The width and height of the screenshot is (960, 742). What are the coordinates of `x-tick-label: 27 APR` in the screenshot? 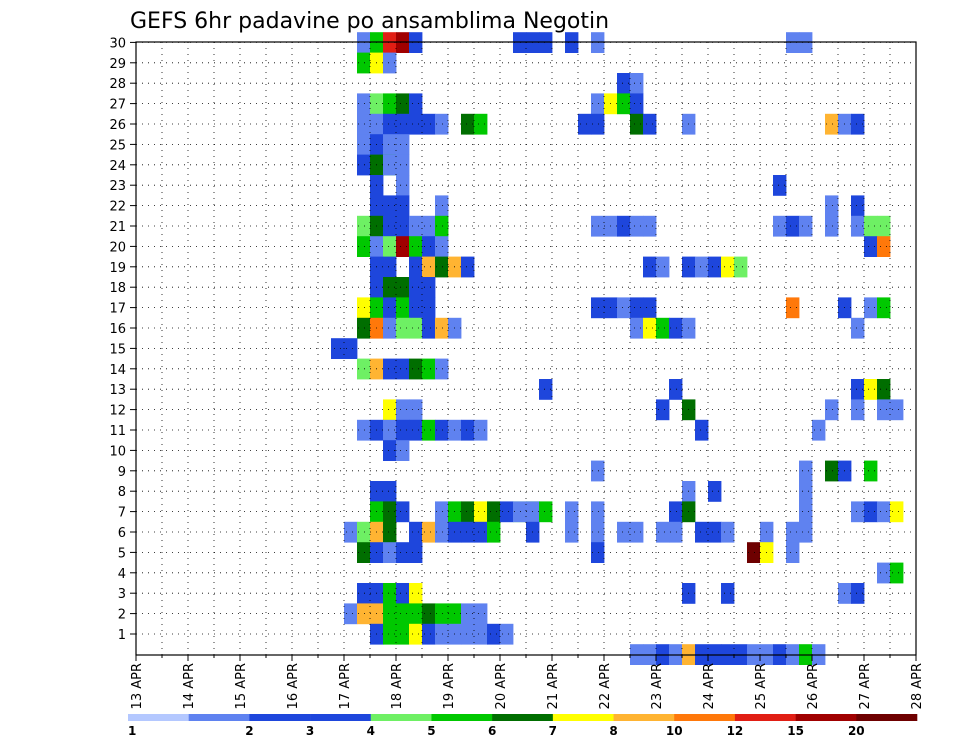 It's located at (865, 686).